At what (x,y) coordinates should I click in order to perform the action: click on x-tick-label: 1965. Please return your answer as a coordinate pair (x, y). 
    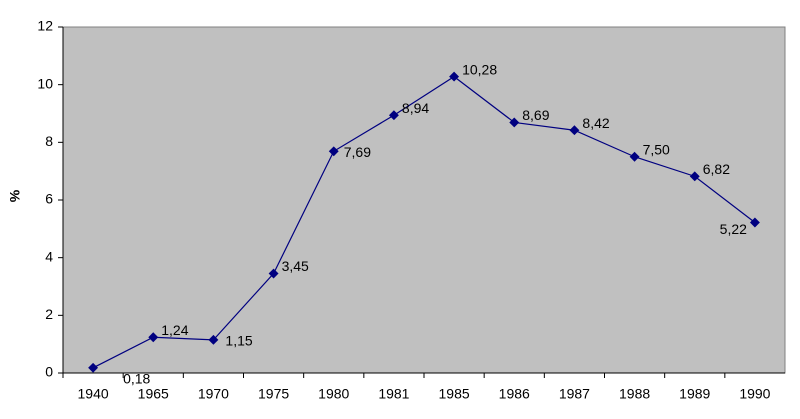
    Looking at the image, I should click on (153, 394).